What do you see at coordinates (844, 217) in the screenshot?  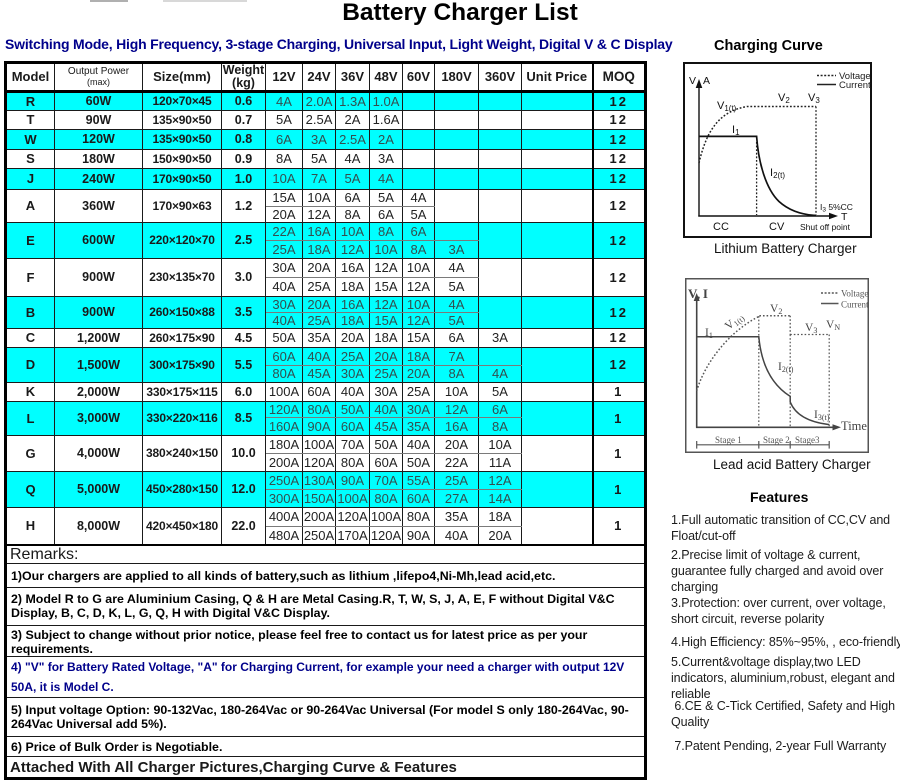 I see `svg-text: T` at bounding box center [844, 217].